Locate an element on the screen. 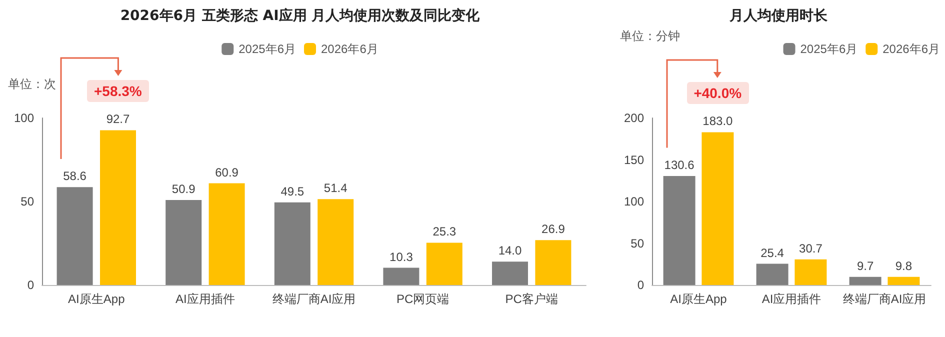  y-axis-title: 单位：次 is located at coordinates (32, 84).